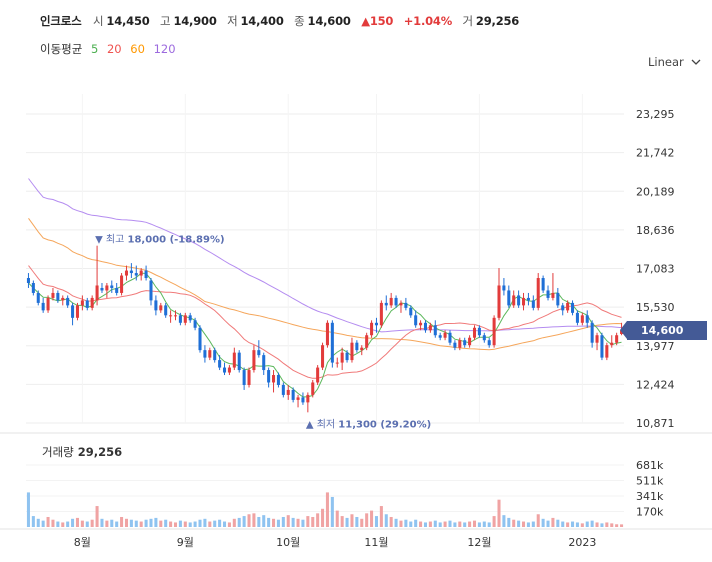  I want to click on price-tick-label: 18,636, so click(655, 230).